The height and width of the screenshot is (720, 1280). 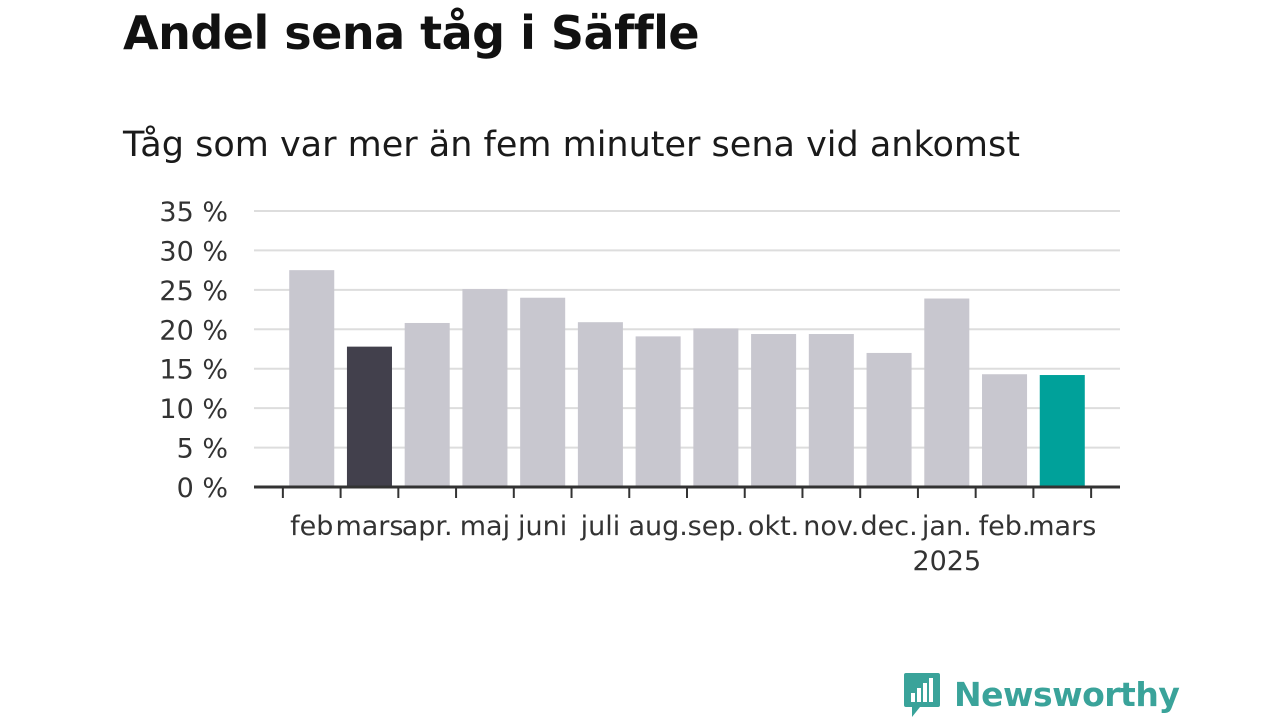 What do you see at coordinates (193, 409) in the screenshot?
I see `y-tick-label: 10 %` at bounding box center [193, 409].